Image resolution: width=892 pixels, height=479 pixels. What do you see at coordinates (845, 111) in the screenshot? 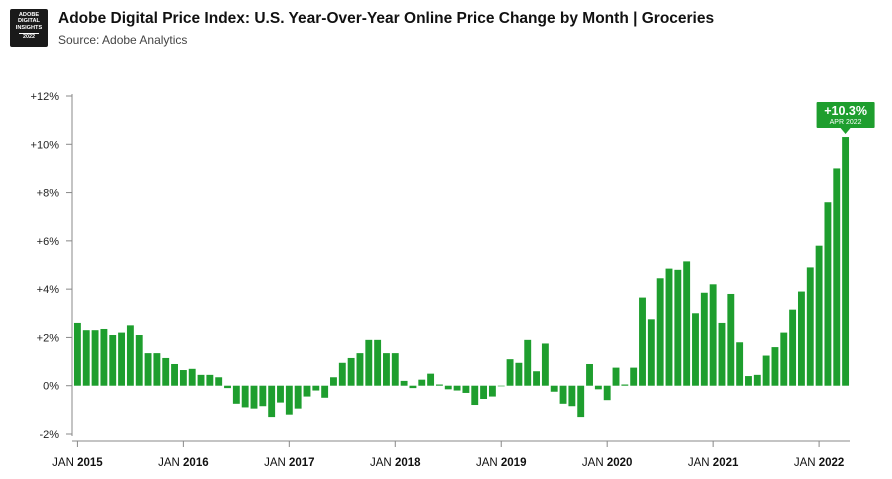
I see `callout-value: +10.3%` at bounding box center [845, 111].